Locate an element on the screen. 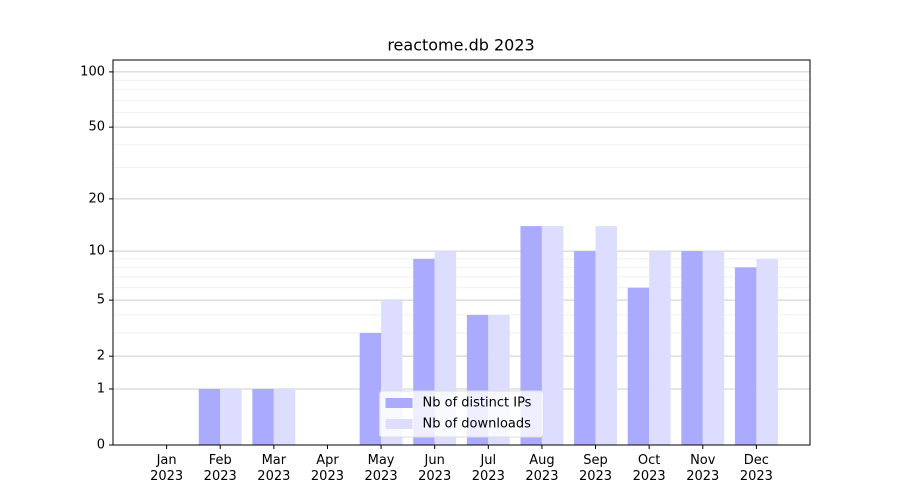 The height and width of the screenshot is (500, 900). y-tick-label: 10 is located at coordinates (96, 251).